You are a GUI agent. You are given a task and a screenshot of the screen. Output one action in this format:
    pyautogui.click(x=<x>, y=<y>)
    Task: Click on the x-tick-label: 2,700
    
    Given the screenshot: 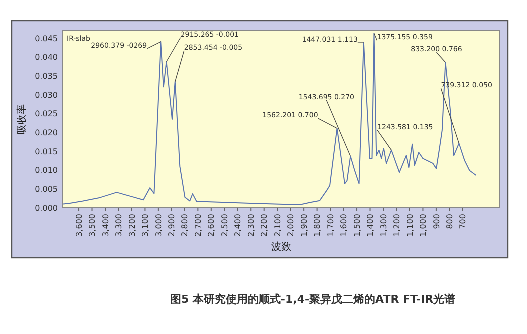 What is the action you would take?
    pyautogui.click(x=198, y=225)
    